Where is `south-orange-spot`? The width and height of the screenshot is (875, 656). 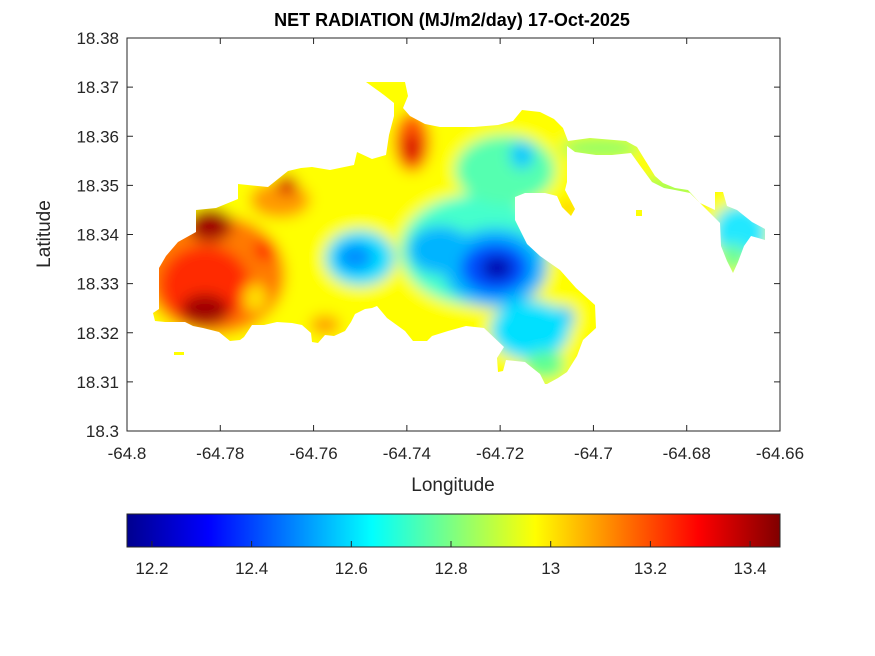
south-orange-spot is located at coordinates (325, 325).